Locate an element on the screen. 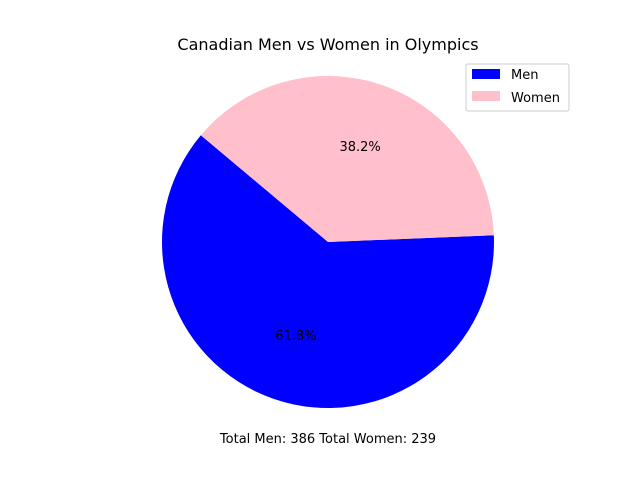  percent-labels: 61.8% 38.2% is located at coordinates (328, 242).